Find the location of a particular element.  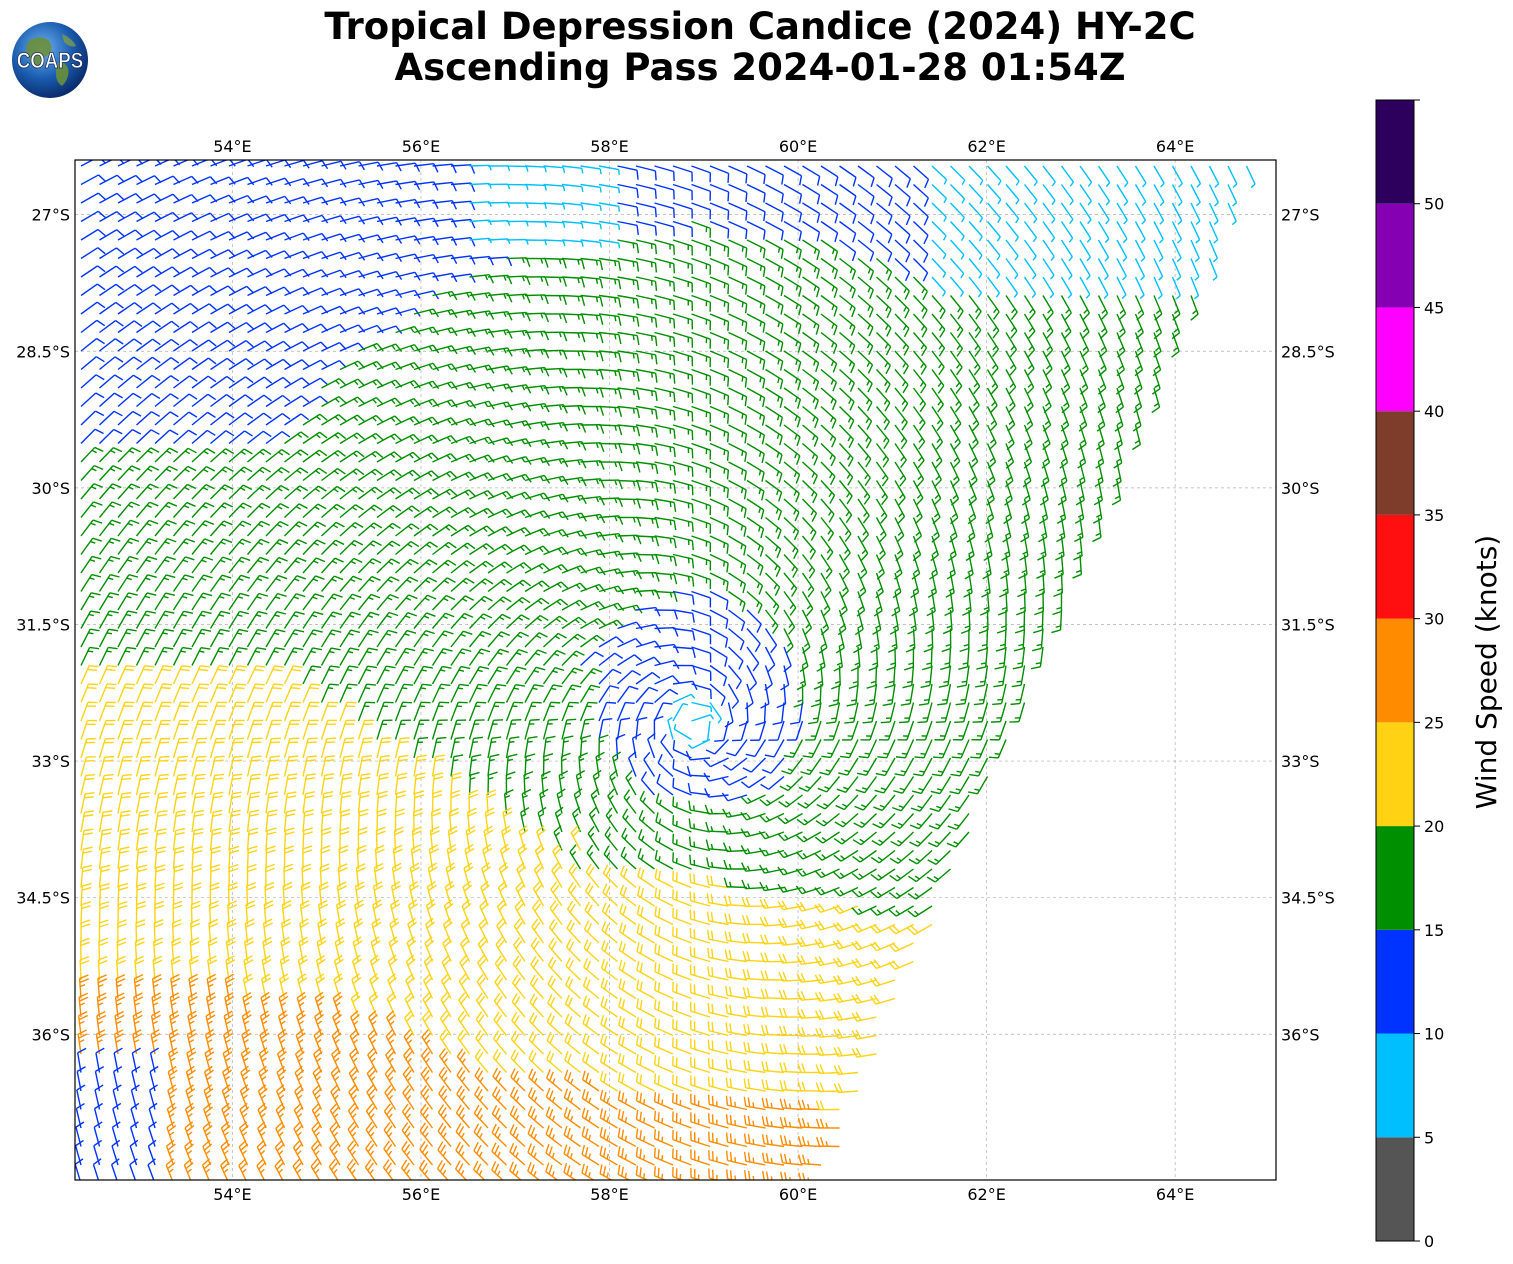

lat-tick-label: 34.5°S is located at coordinates (43, 898).